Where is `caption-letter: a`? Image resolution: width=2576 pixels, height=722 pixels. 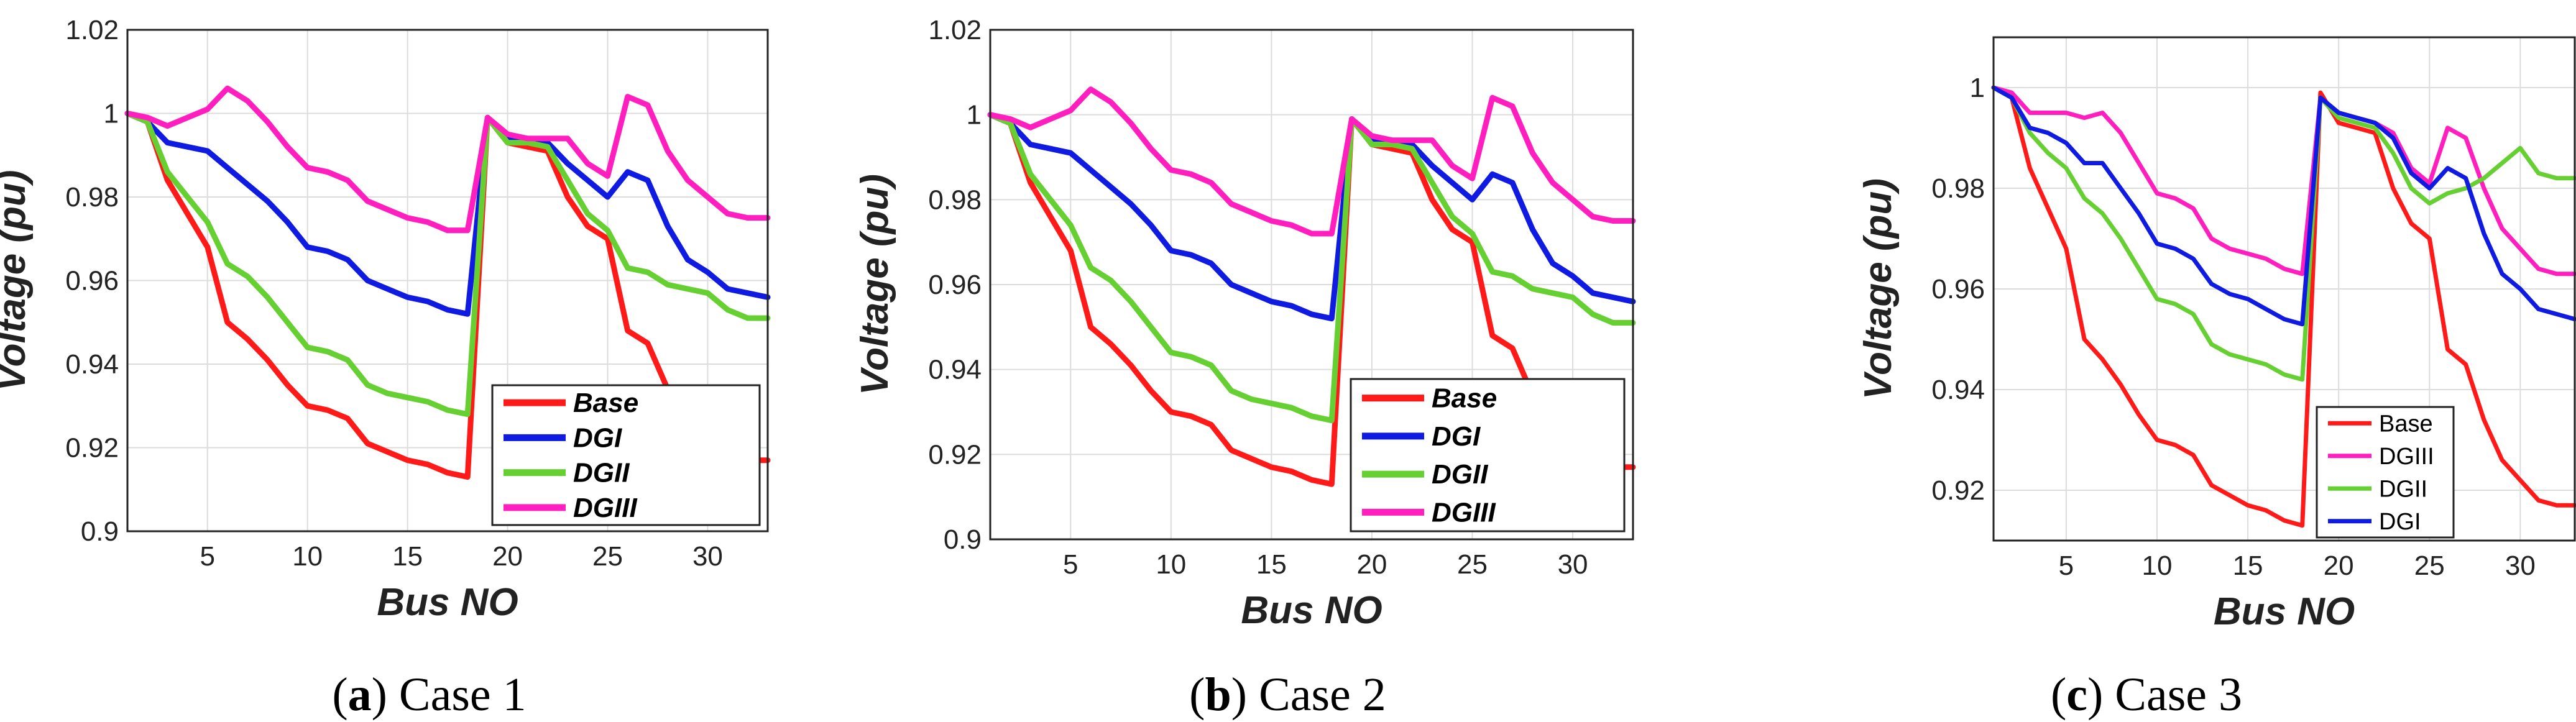
caption-letter: a is located at coordinates (359, 695).